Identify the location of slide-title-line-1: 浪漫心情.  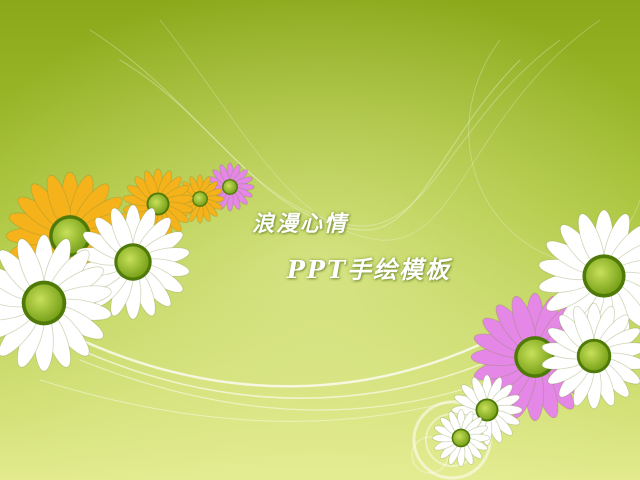
(300, 224).